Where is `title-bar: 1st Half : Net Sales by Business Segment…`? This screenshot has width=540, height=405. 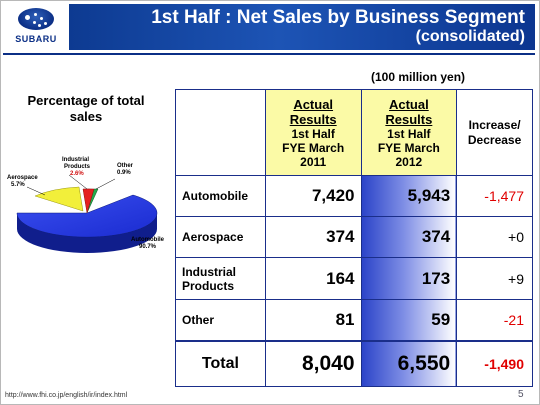 title-bar: 1st Half : Net Sales by Business Segment… is located at coordinates (302, 27).